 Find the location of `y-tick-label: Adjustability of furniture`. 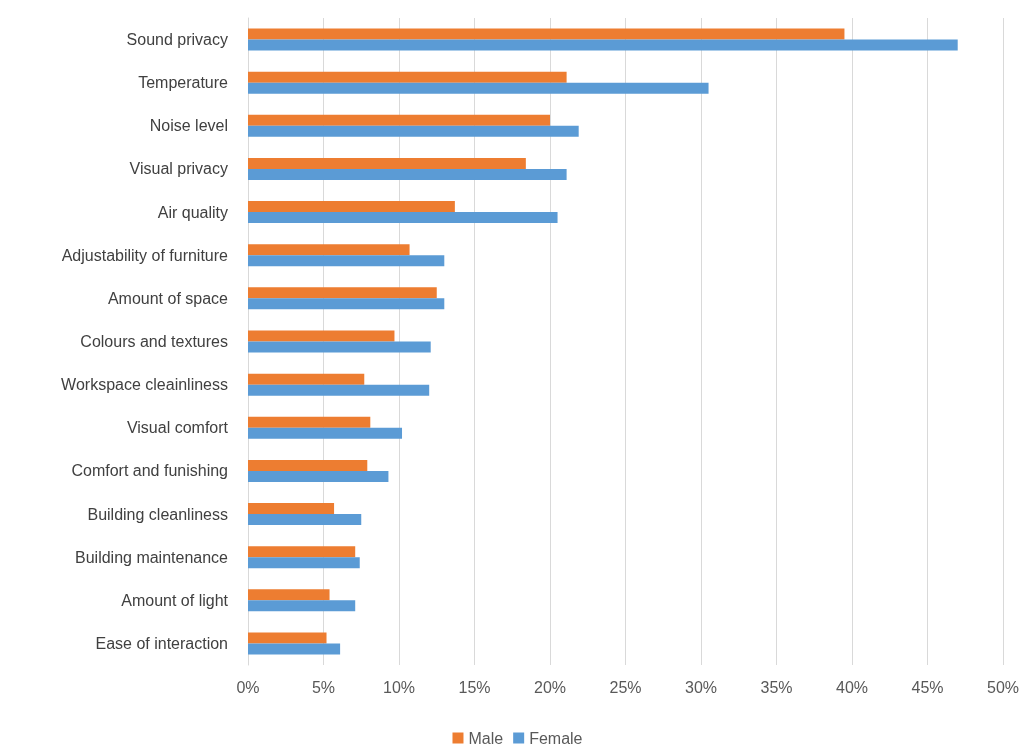

y-tick-label: Adjustability of furniture is located at coordinates (145, 255).